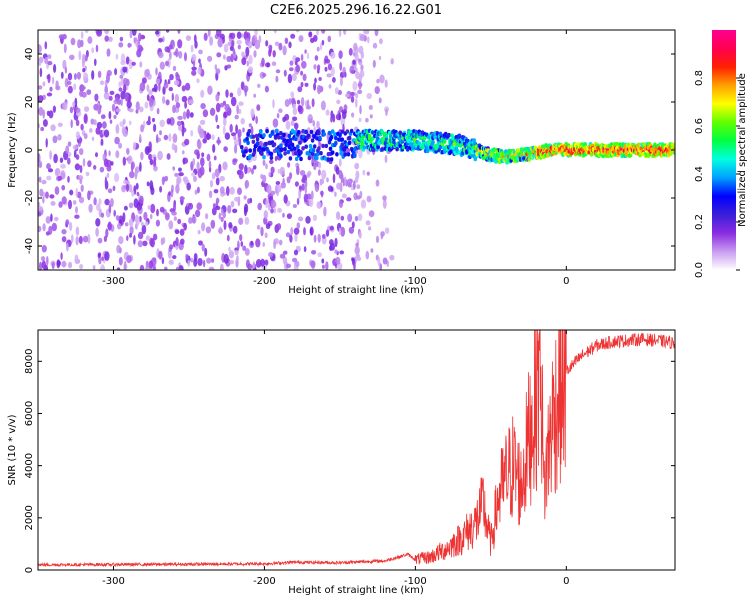  I want to click on spectrogram-y-tick-label: 20, so click(29, 102).